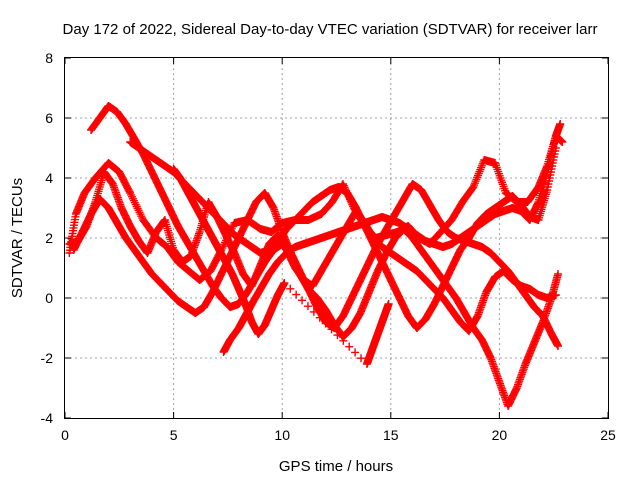 The image size is (640, 480). I want to click on x-axis-label: GPS time / hours, so click(336, 466).